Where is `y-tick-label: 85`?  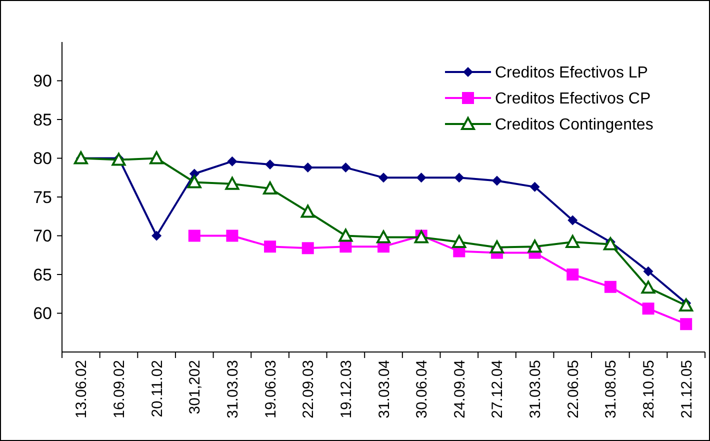 y-tick-label: 85 is located at coordinates (42, 120).